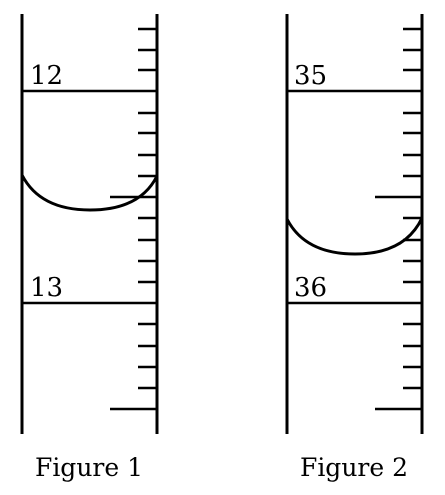 This screenshot has height=495, width=445. I want to click on figure-2-scale-ticks, so click(398, 219).